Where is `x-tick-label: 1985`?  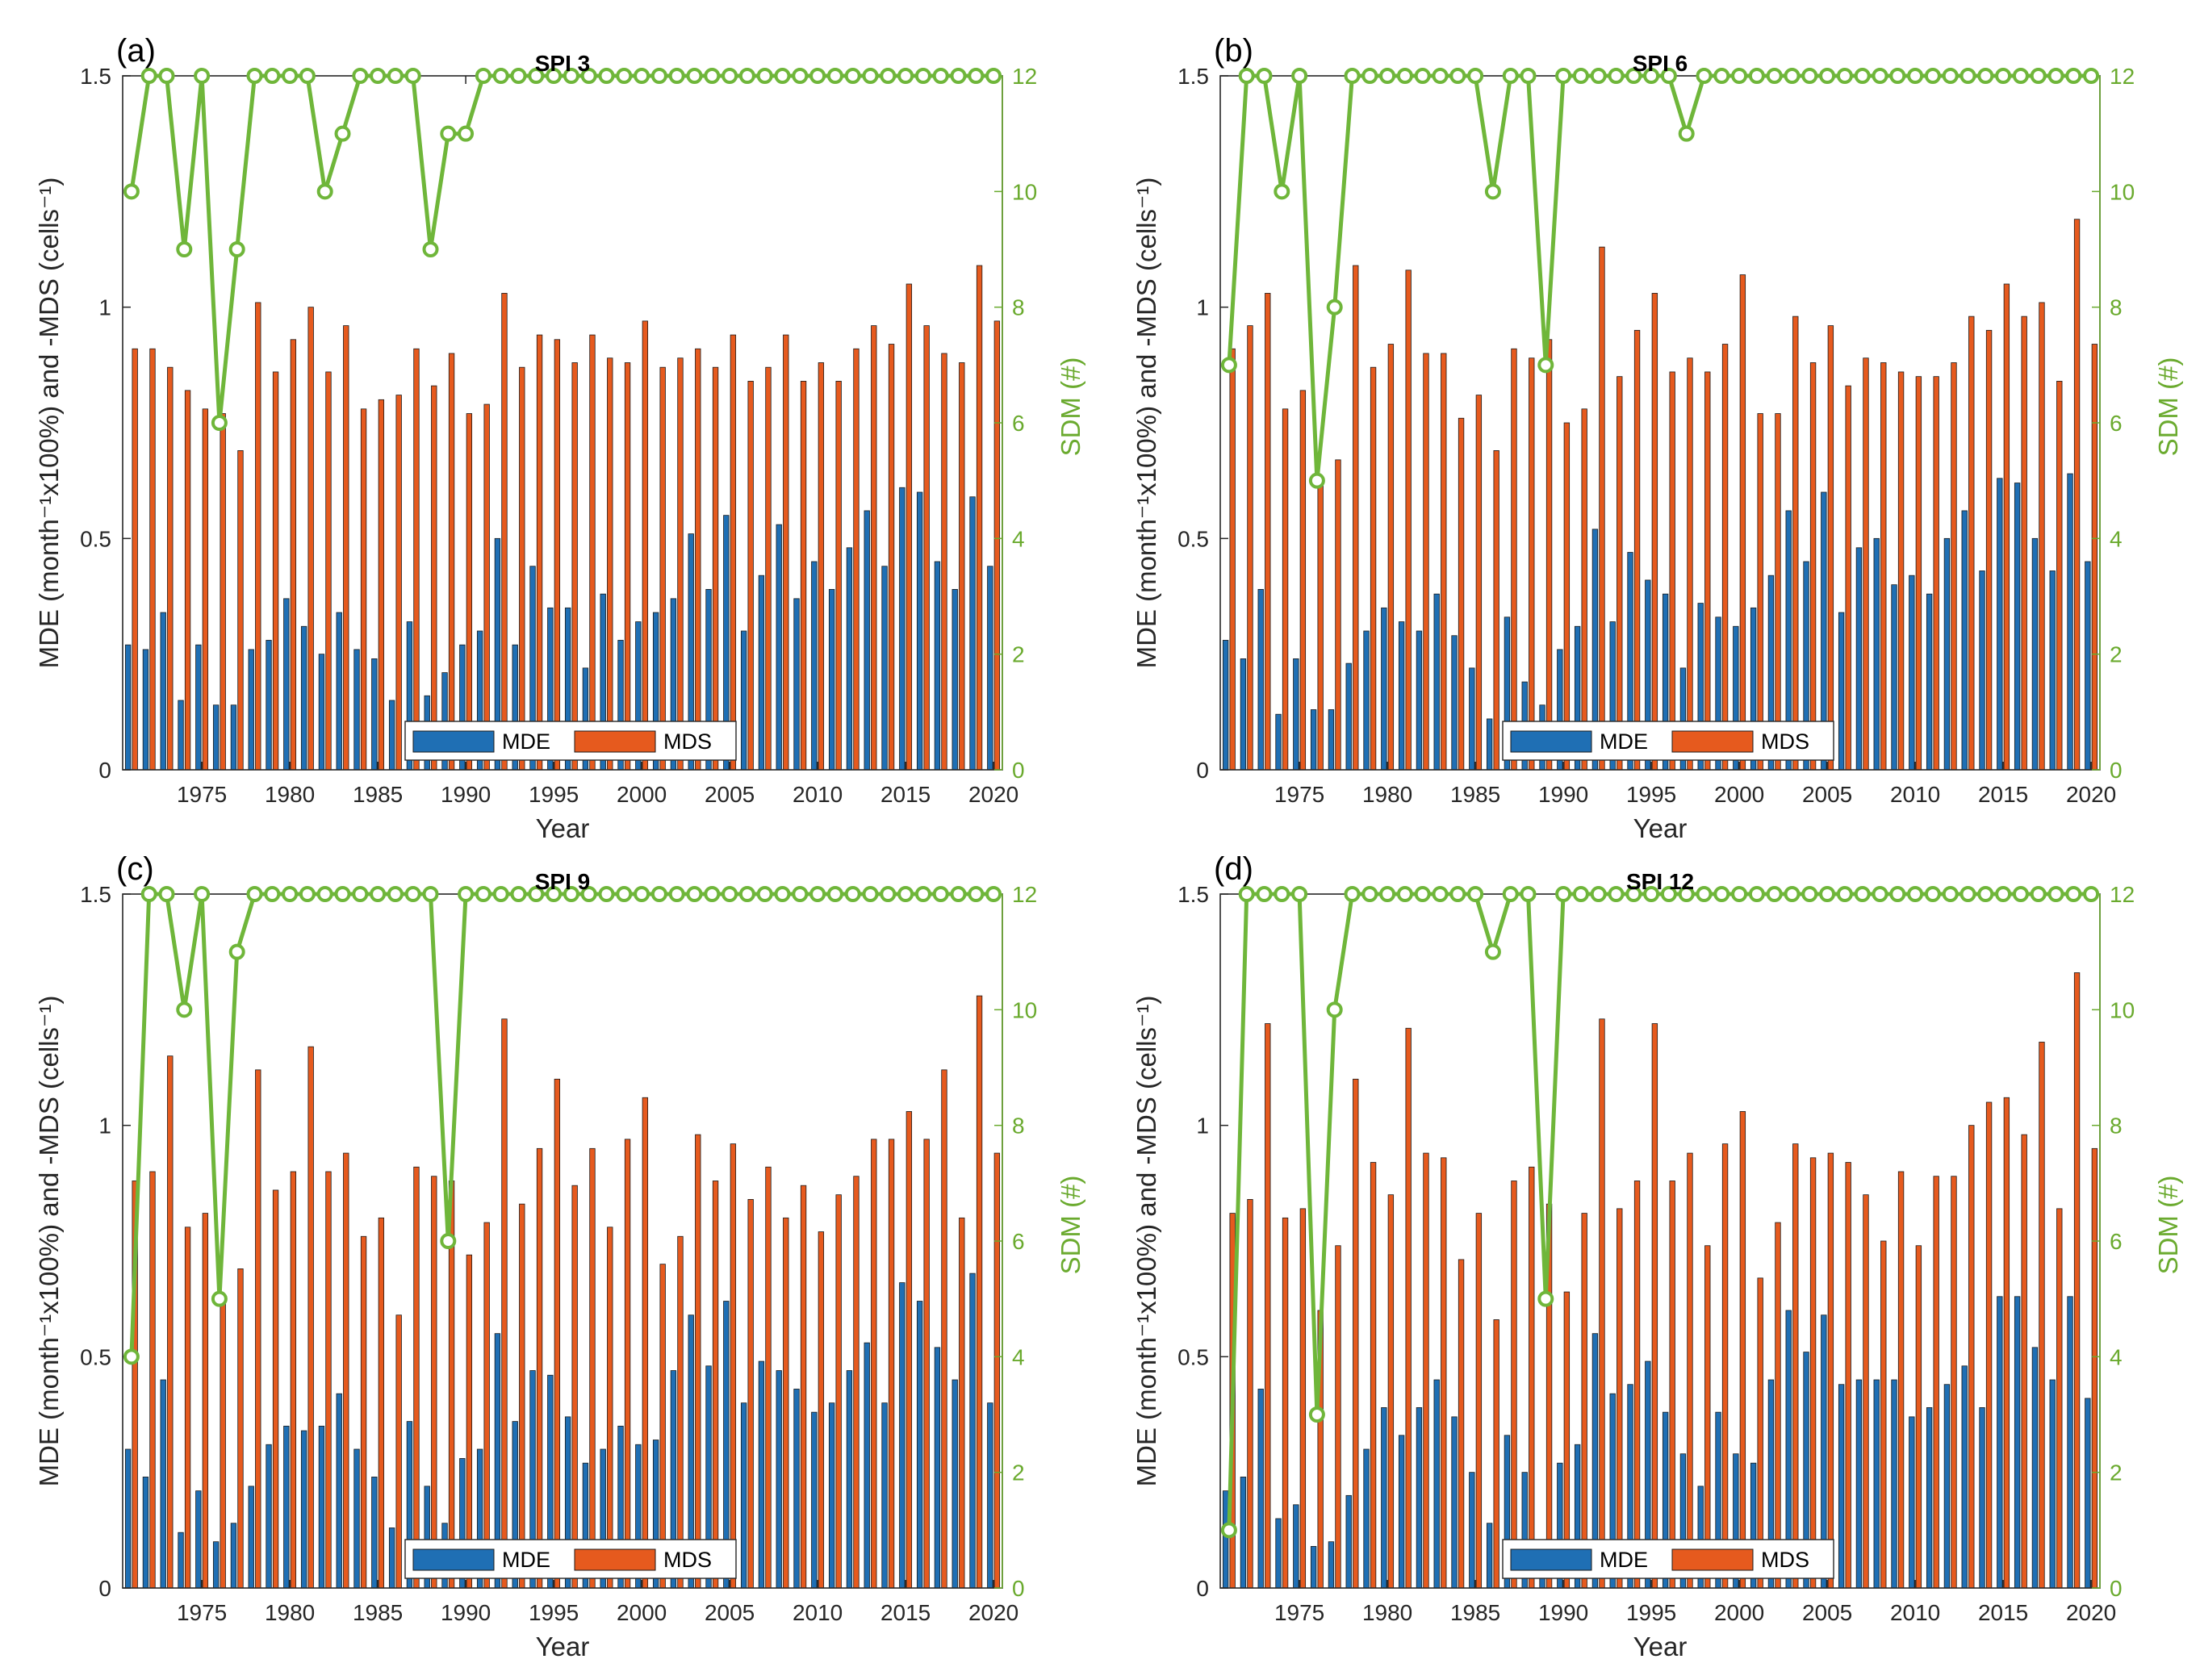 x-tick-label: 1985 is located at coordinates (378, 795).